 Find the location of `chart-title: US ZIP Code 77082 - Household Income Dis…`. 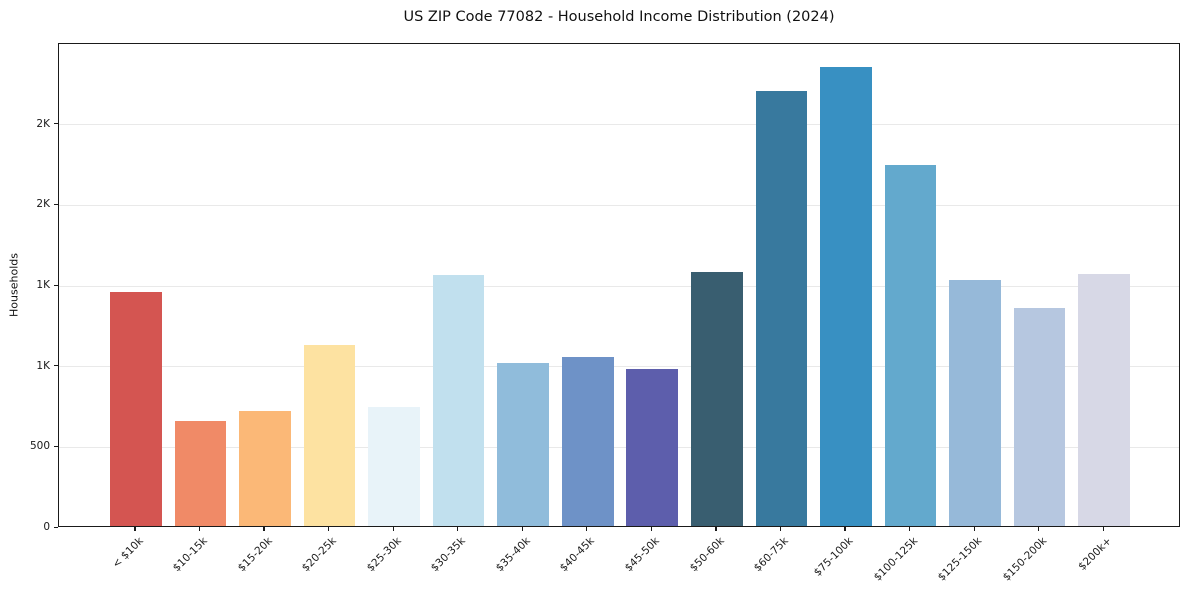

chart-title: US ZIP Code 77082 - Household Income Dis… is located at coordinates (619, 17).